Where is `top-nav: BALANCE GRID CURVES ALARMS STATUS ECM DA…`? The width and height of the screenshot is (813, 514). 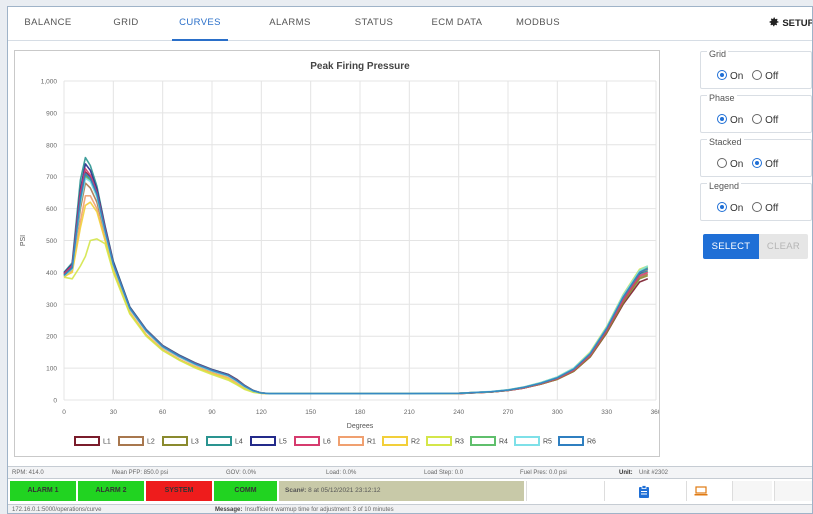 top-nav: BALANCE GRID CURVES ALARMS STATUS ECM DA… is located at coordinates (410, 24).